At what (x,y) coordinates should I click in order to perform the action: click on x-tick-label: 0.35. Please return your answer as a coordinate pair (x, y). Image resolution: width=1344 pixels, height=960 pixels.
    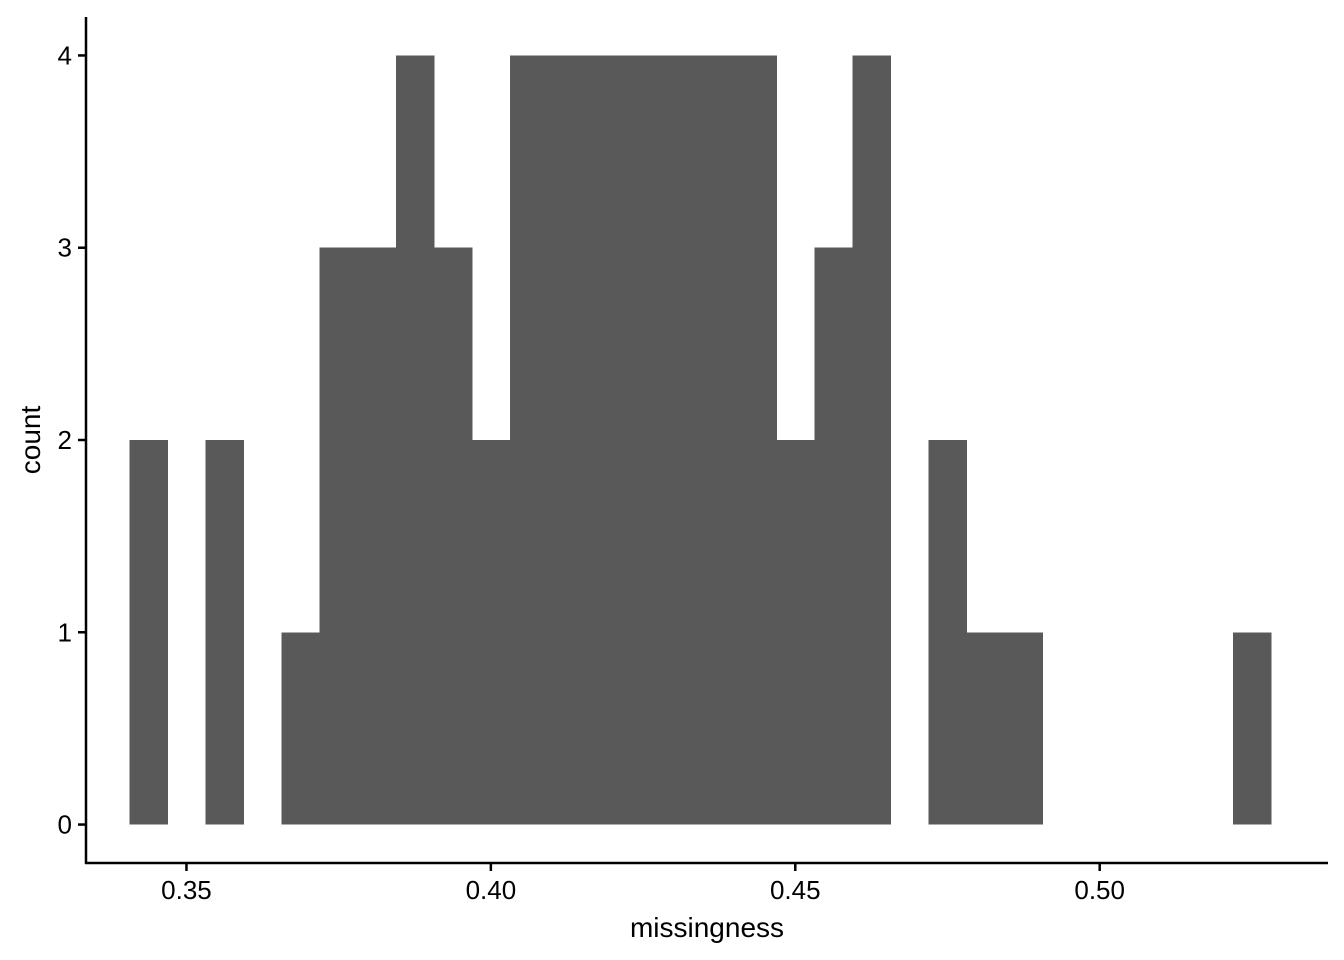
    Looking at the image, I should click on (186, 890).